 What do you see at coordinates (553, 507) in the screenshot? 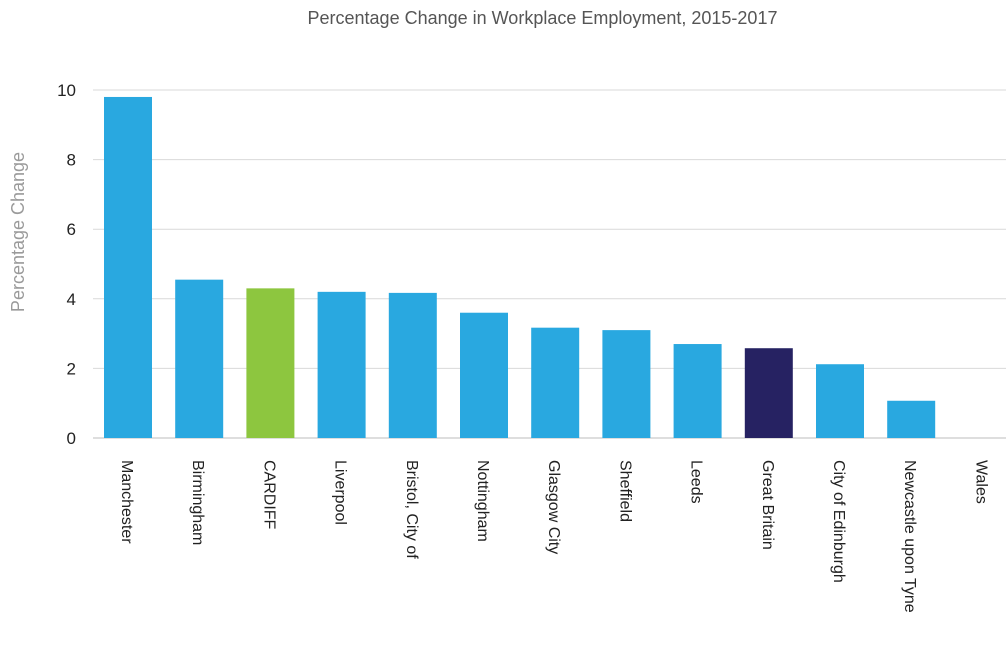
I see `x-category-label: Glasgow City` at bounding box center [553, 507].